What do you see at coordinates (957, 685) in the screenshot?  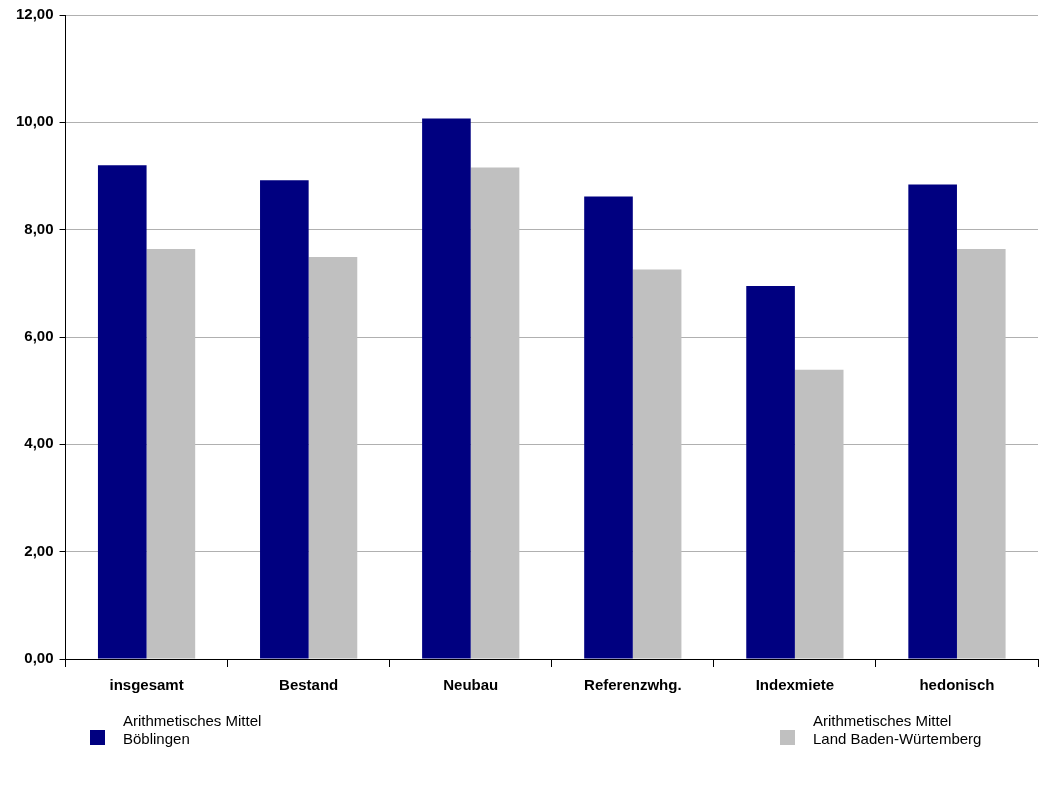 I see `x-tick-label: hedonisch` at bounding box center [957, 685].